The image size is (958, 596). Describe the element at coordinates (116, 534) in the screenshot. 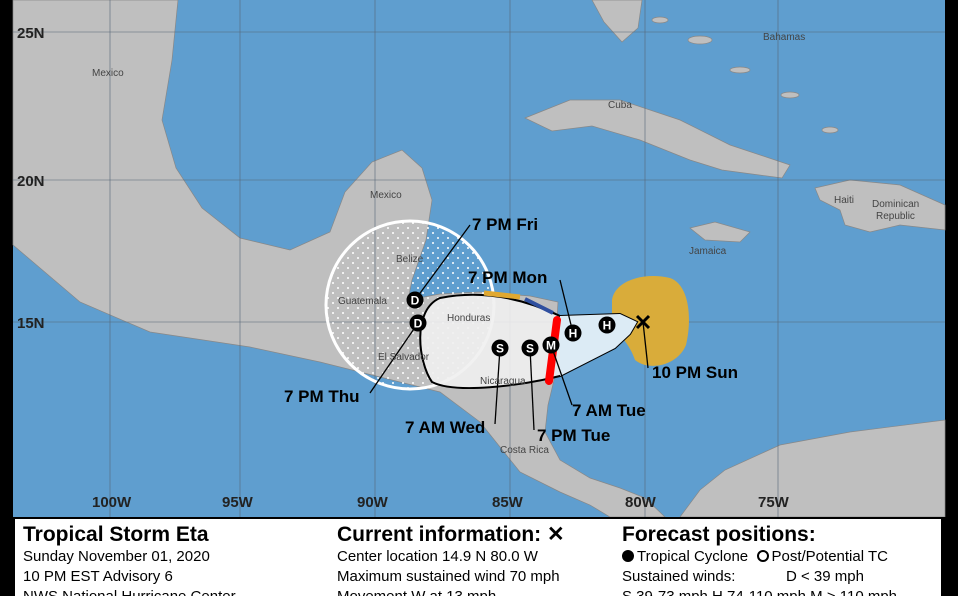

I see `storm-title: Tropical Storm Eta` at that location.